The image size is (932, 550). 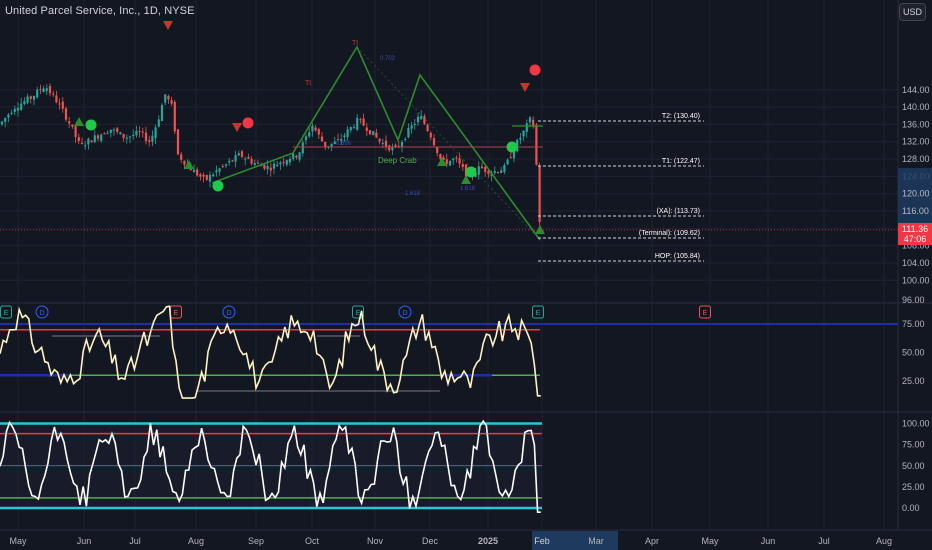 What do you see at coordinates (18, 541) in the screenshot?
I see `time-tick-label: May` at bounding box center [18, 541].